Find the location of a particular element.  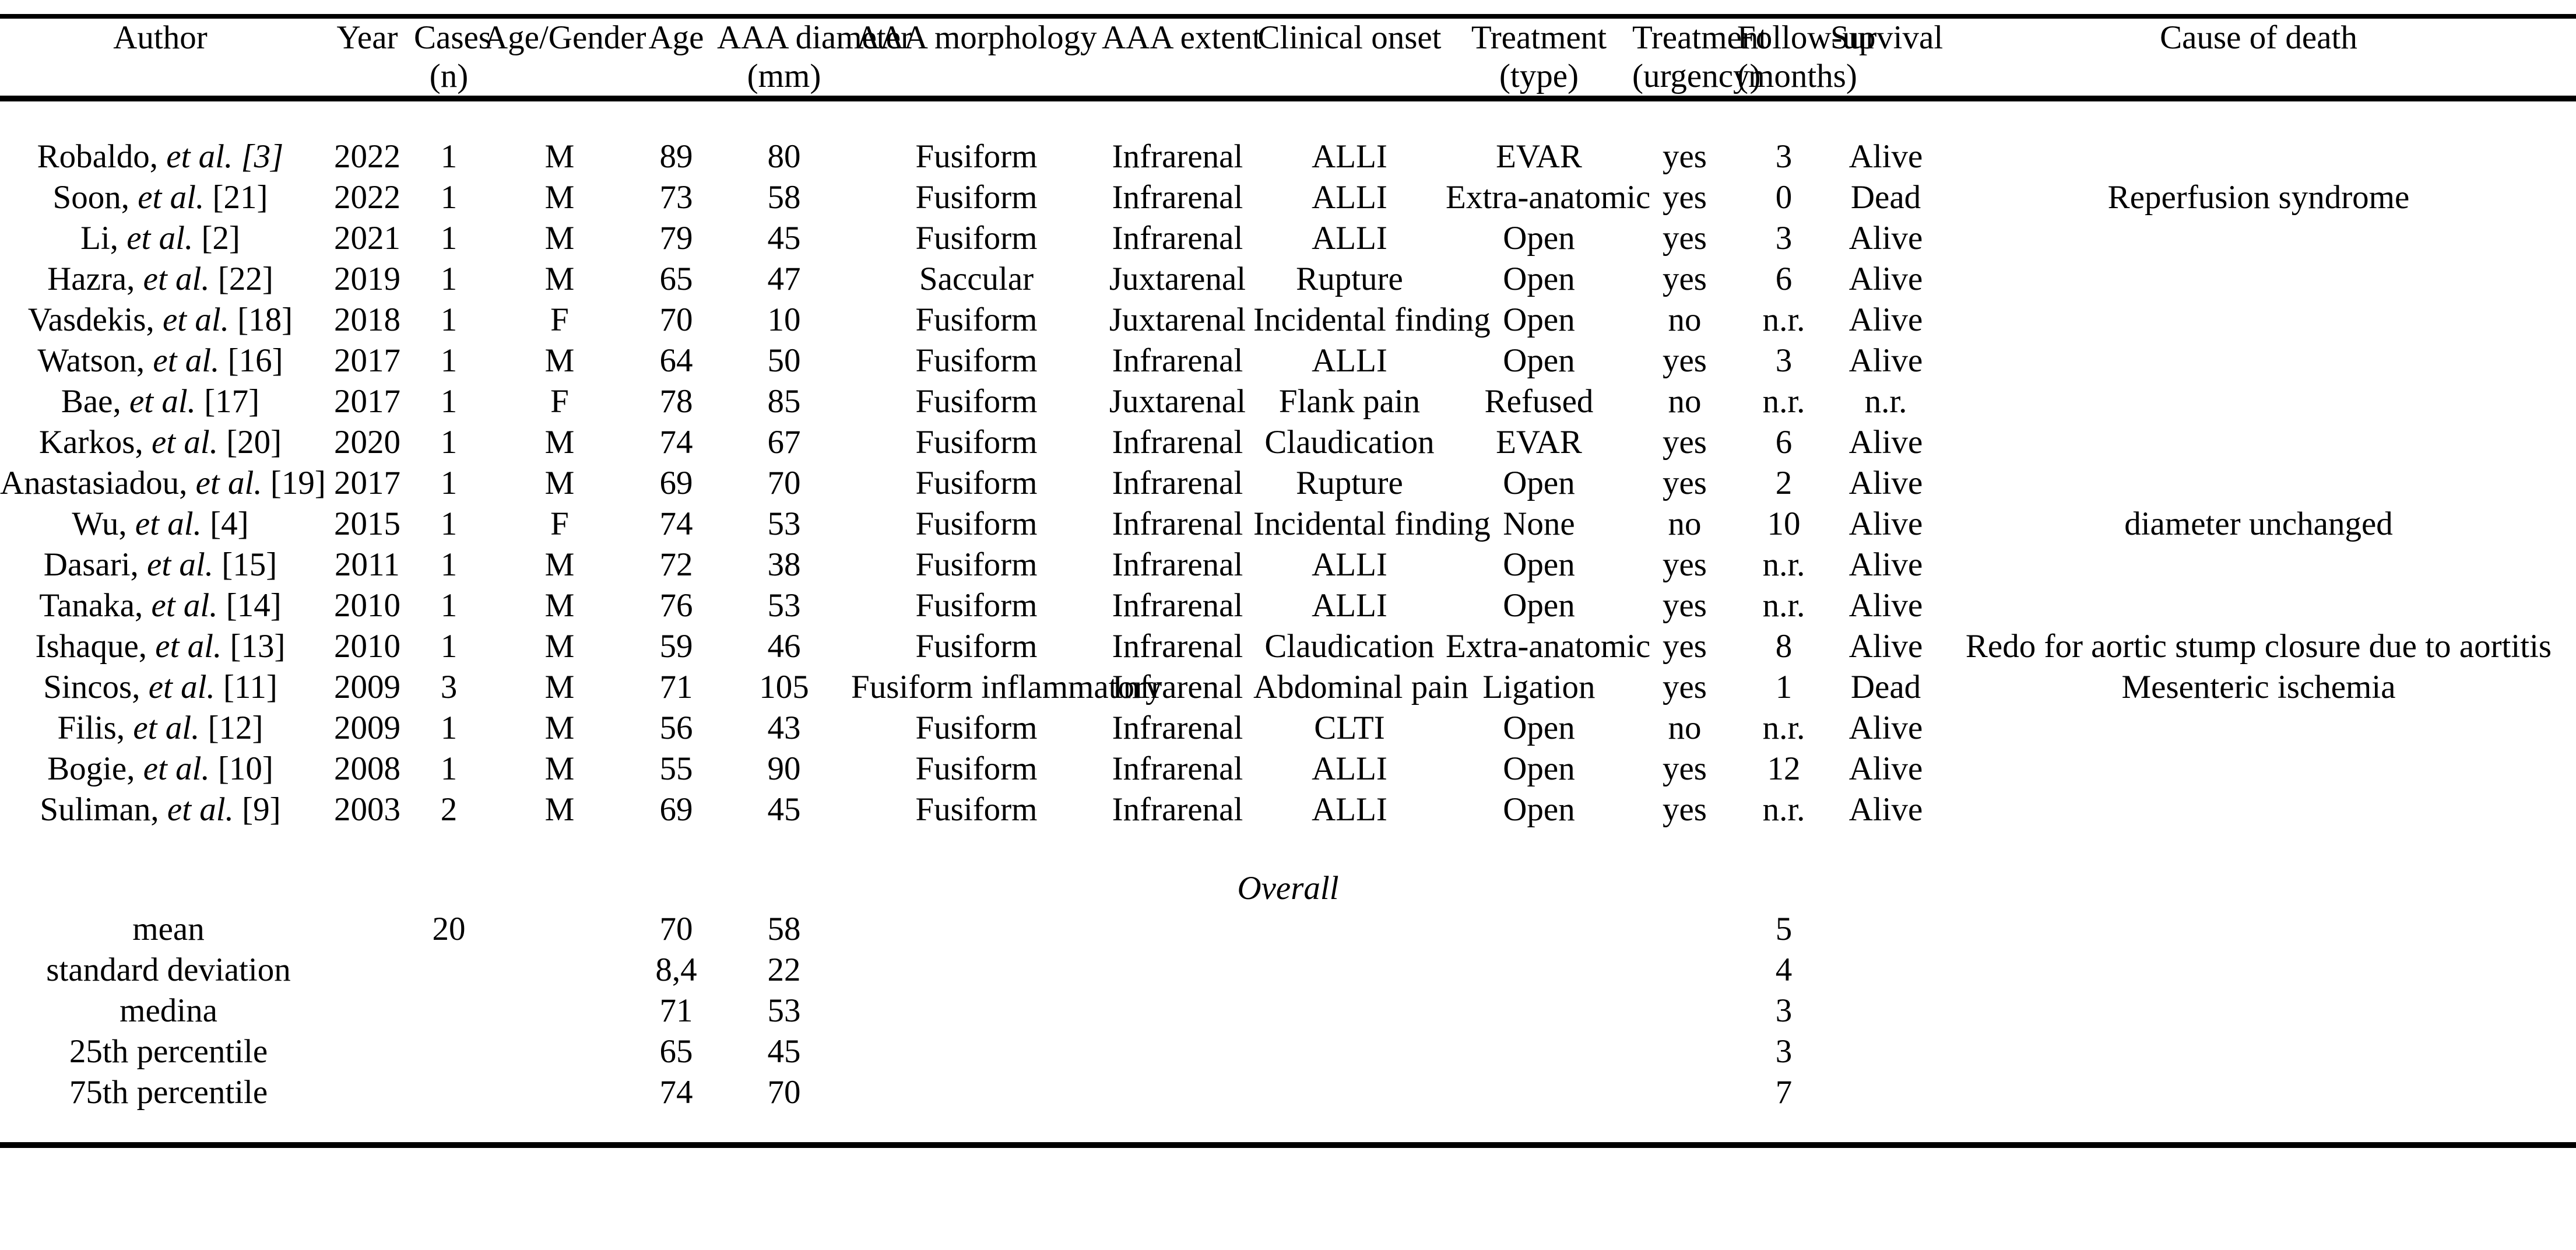

column-header-followup: Follow-up (months) is located at coordinates (1806, 58).